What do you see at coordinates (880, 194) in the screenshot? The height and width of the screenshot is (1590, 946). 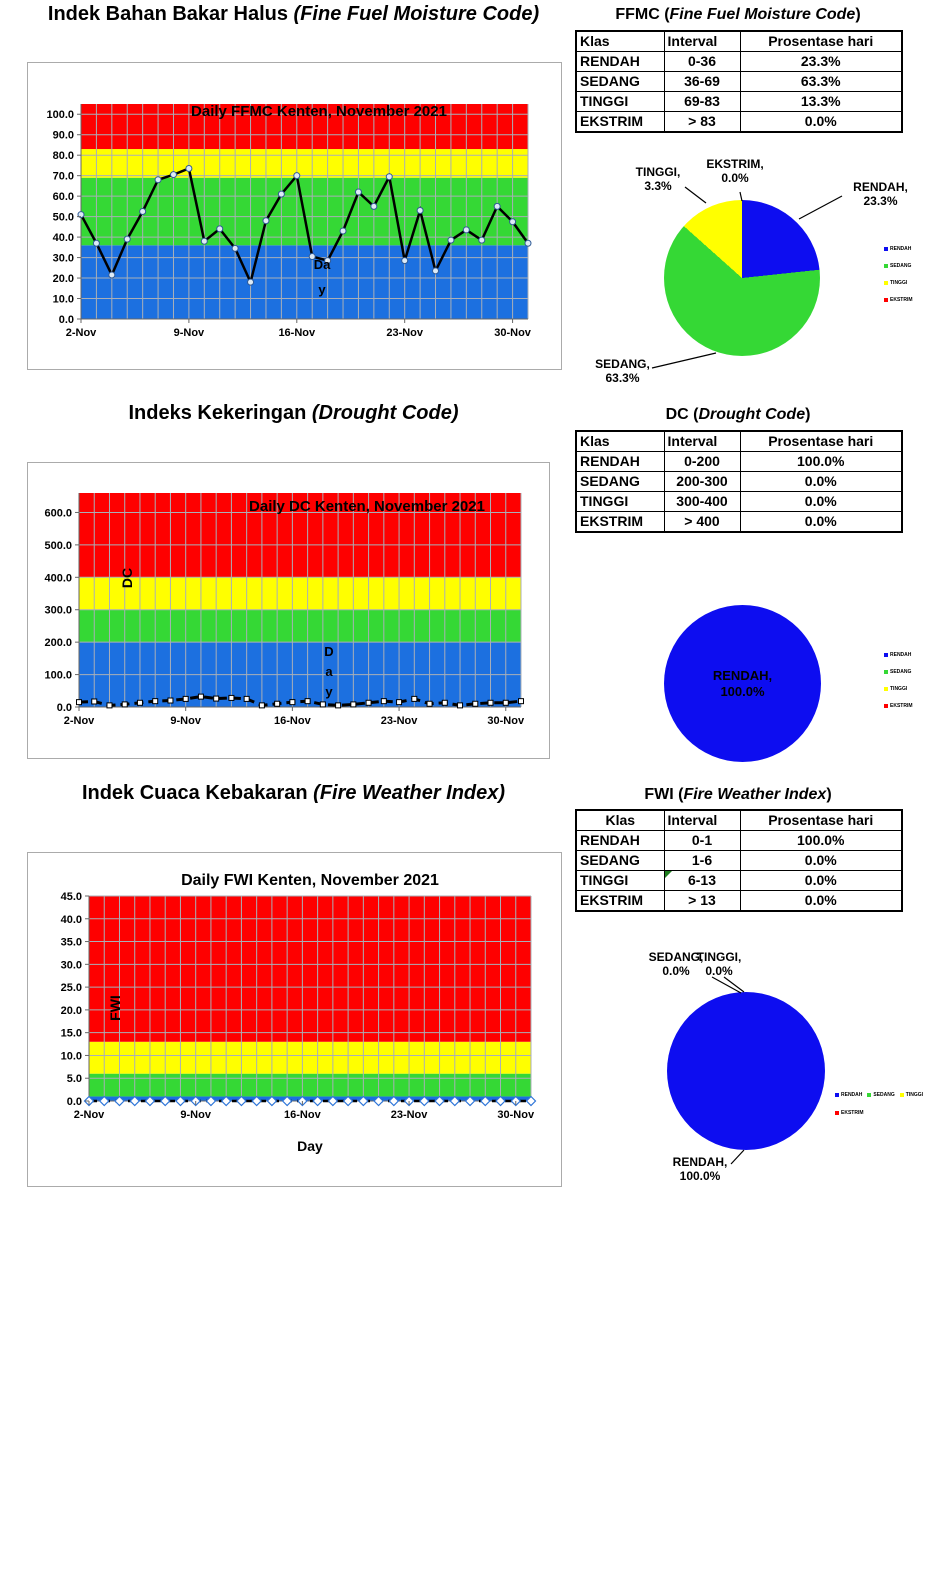 I see `ffmc-pie-callout-label: RENDAH, 23.3%` at bounding box center [880, 194].